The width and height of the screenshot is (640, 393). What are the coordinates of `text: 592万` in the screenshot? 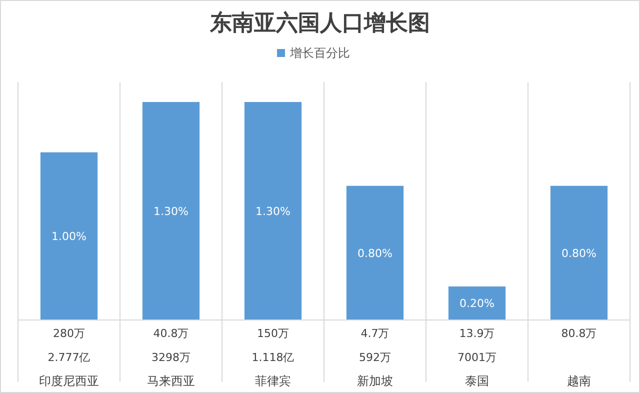 It's located at (375, 357).